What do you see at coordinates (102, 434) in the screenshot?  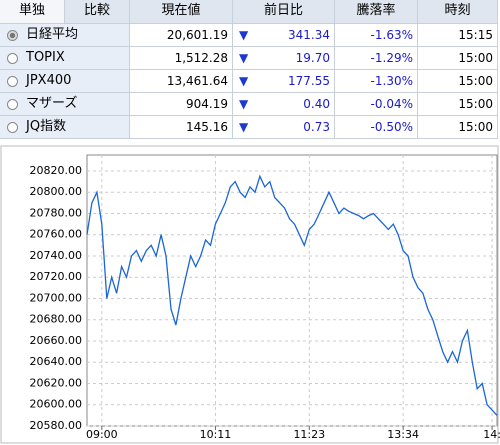 I see `x-tick-label: 09:00` at bounding box center [102, 434].